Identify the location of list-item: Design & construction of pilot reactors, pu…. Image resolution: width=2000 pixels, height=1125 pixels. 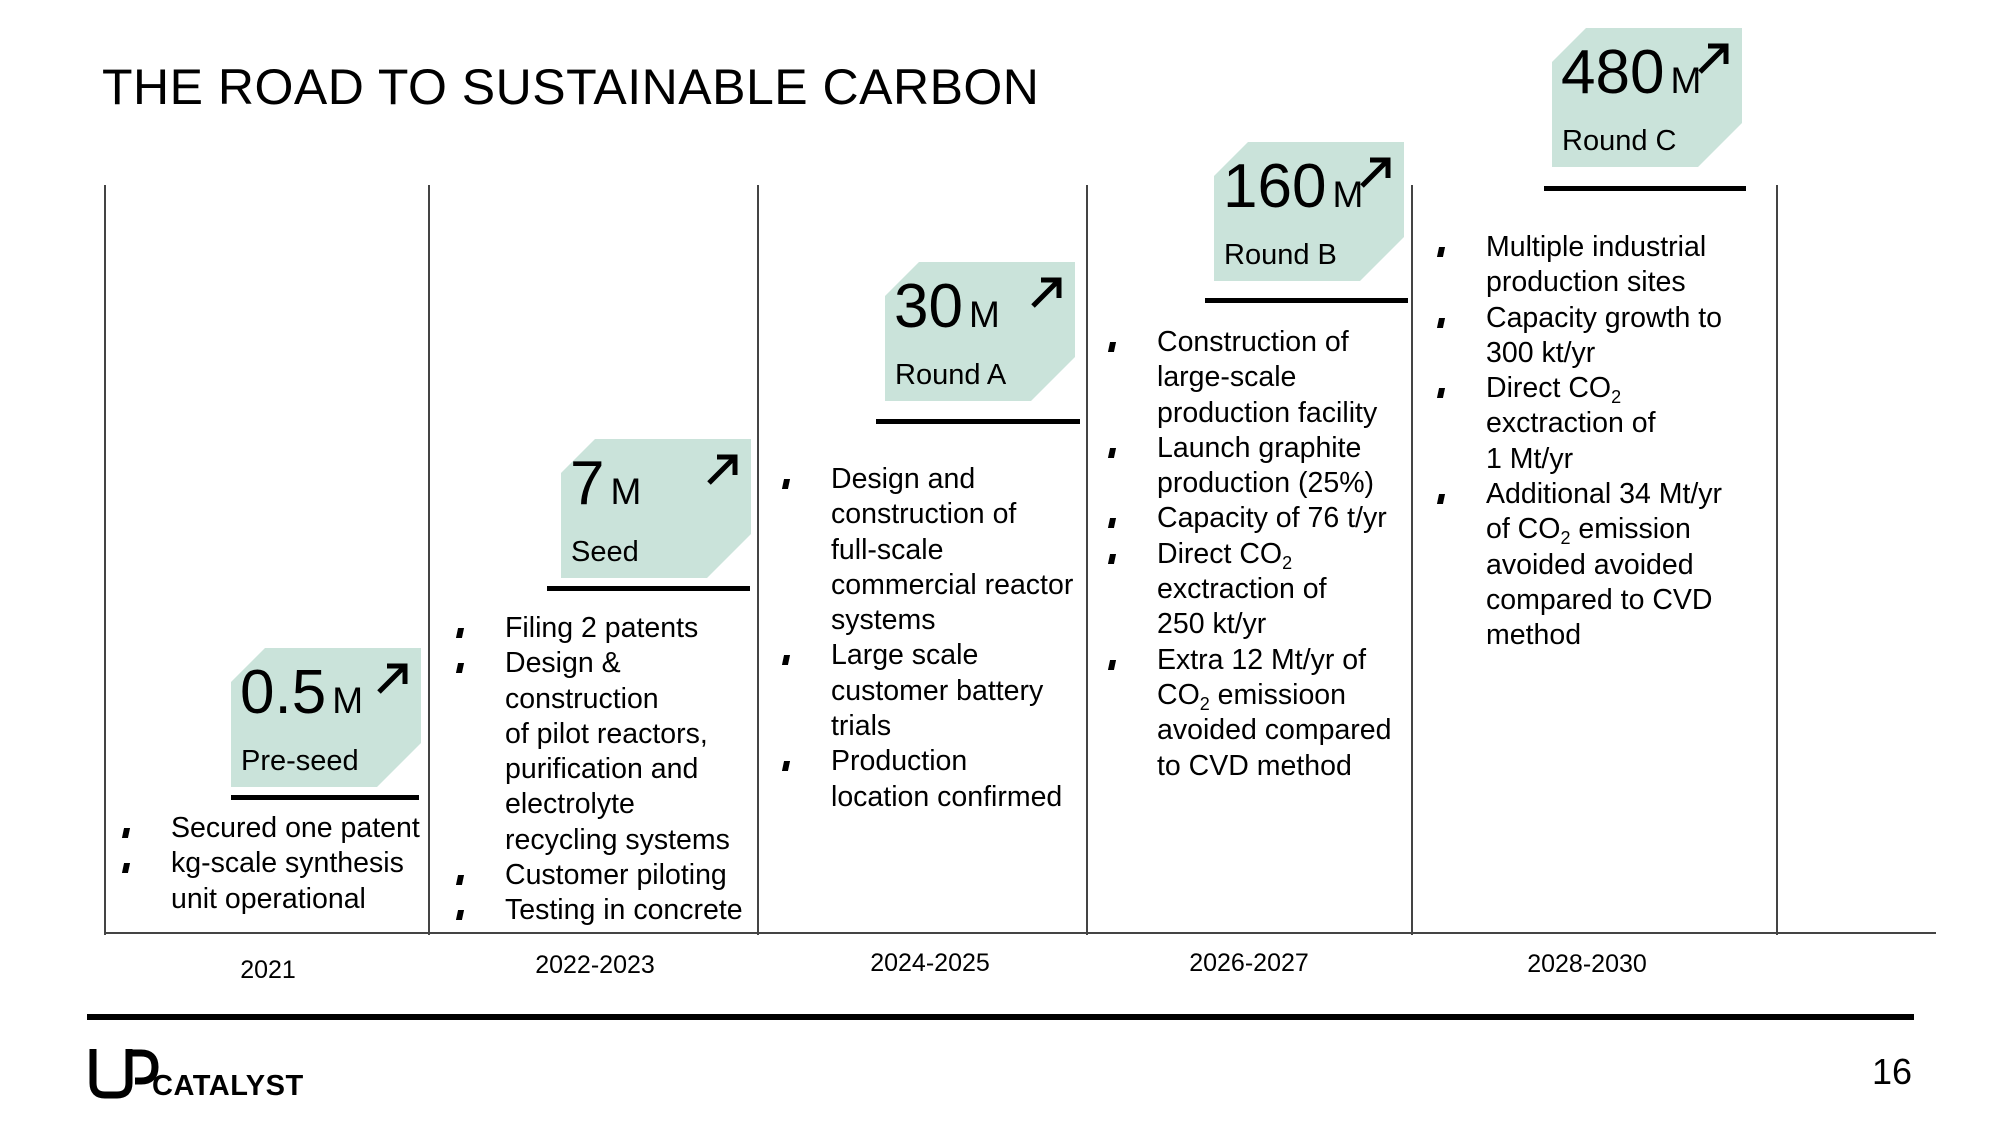
(600, 752).